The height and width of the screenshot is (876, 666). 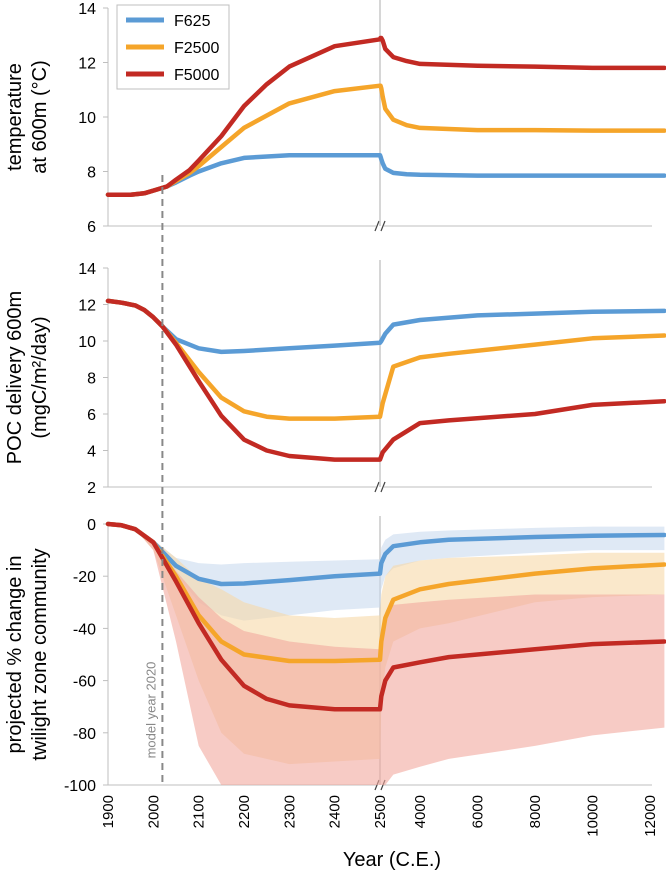 What do you see at coordinates (91, 488) in the screenshot?
I see `y-tick-label: 2` at bounding box center [91, 488].